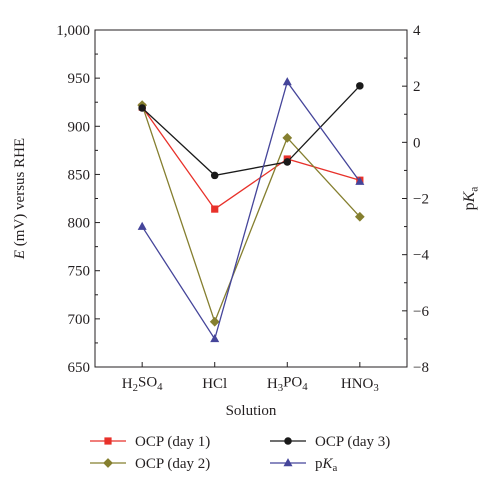 The width and height of the screenshot is (500, 494). What do you see at coordinates (20, 255) in the screenshot?
I see `text-part: E` at bounding box center [20, 255].